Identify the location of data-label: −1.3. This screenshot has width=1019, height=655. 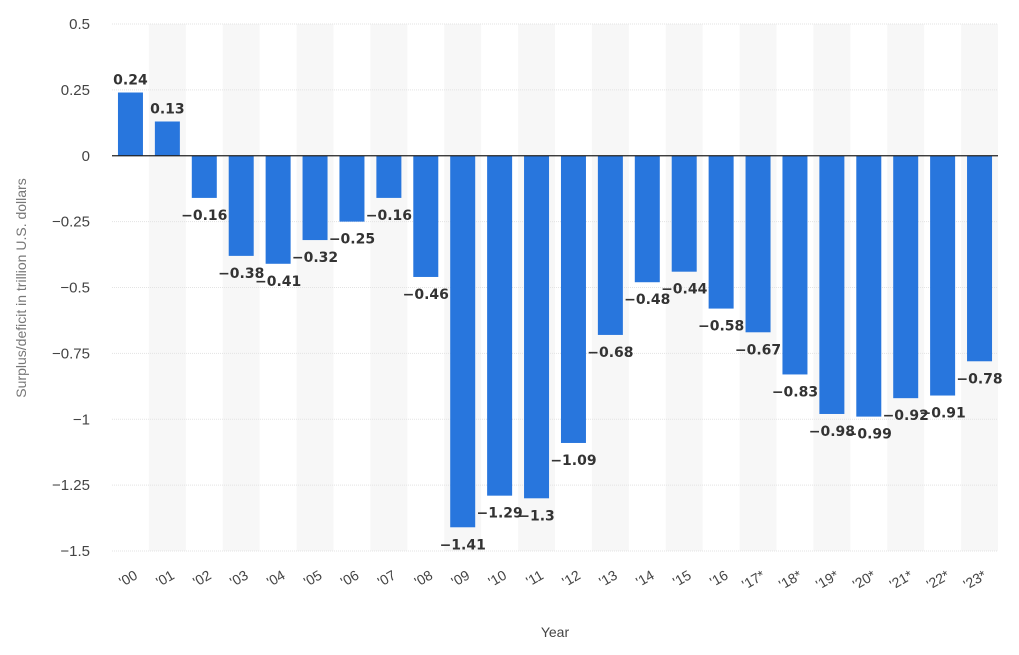
(536, 516).